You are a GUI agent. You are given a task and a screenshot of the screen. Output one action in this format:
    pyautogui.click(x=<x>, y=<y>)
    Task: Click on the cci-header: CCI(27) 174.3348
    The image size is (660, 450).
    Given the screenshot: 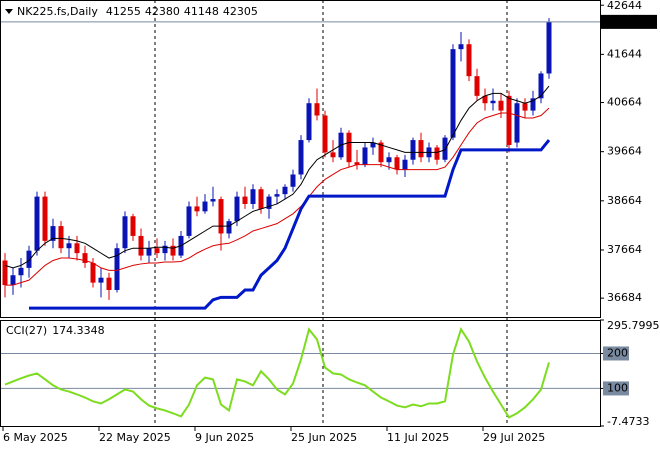 What is the action you would take?
    pyautogui.click(x=55, y=330)
    